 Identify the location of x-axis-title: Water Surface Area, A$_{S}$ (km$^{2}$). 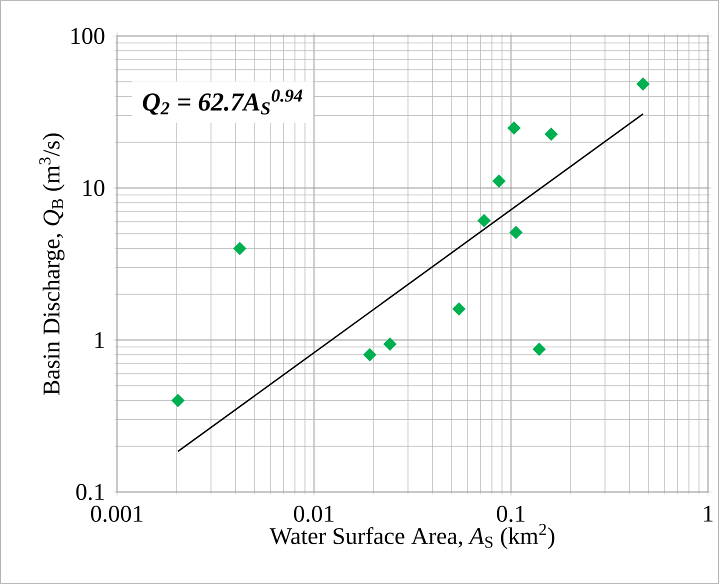
(412, 537).